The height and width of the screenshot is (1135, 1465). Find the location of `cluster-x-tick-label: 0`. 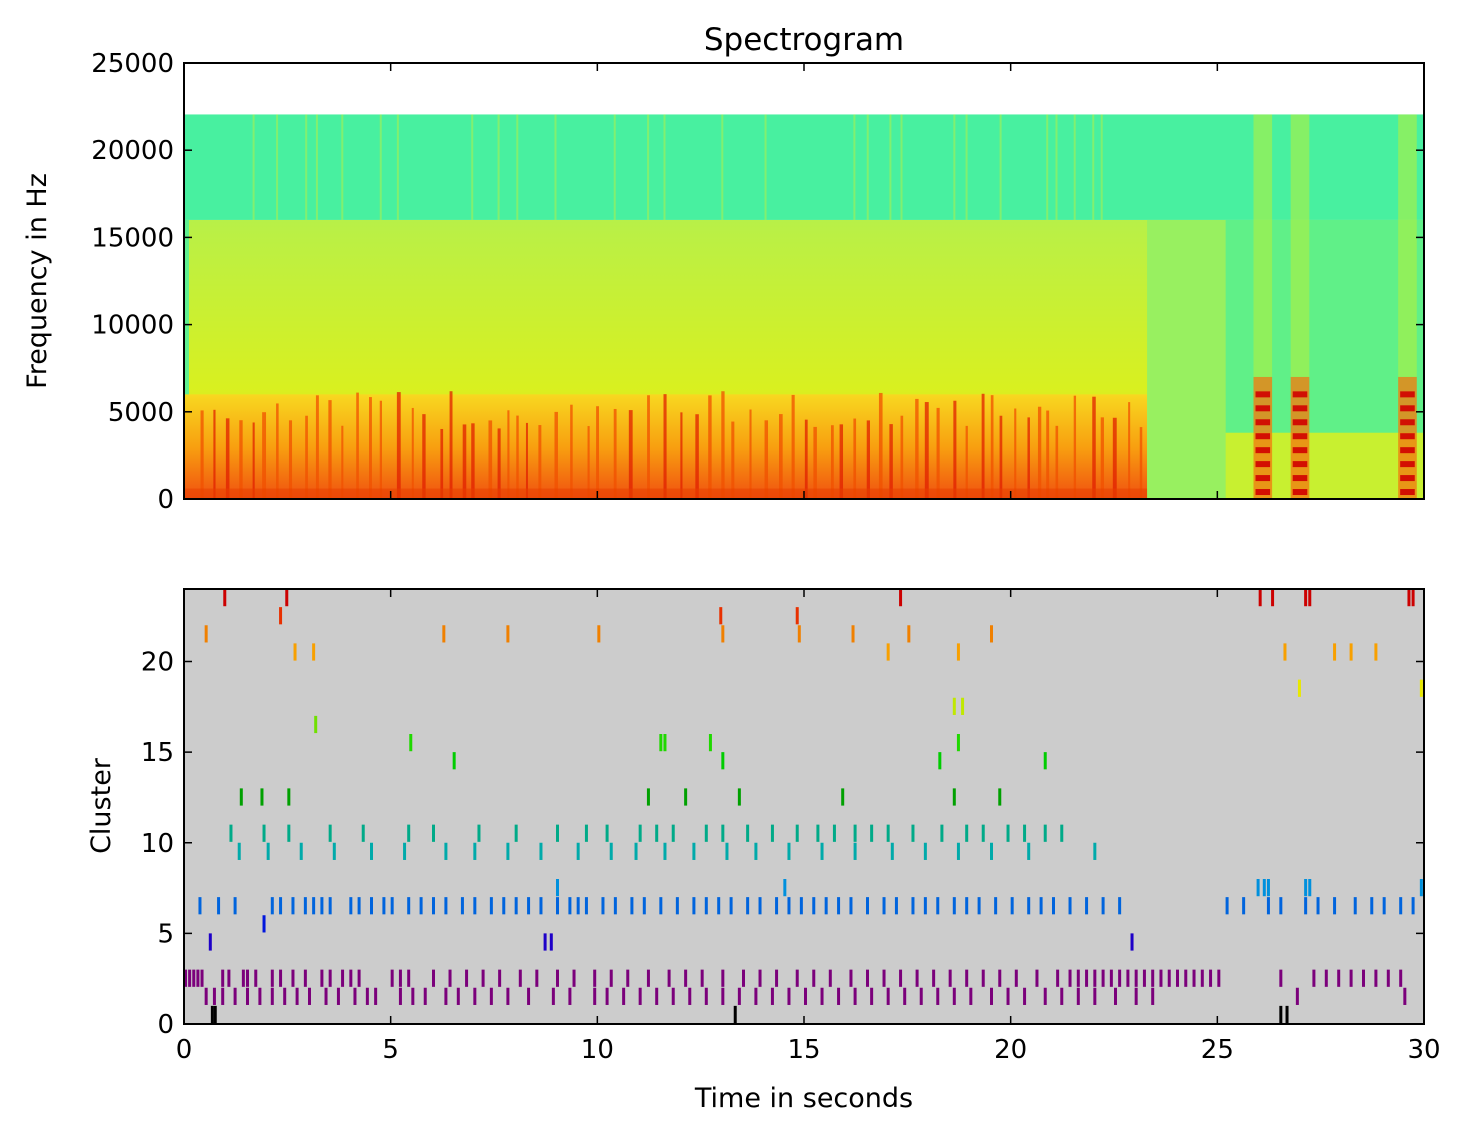

cluster-x-tick-label: 0 is located at coordinates (184, 1050).